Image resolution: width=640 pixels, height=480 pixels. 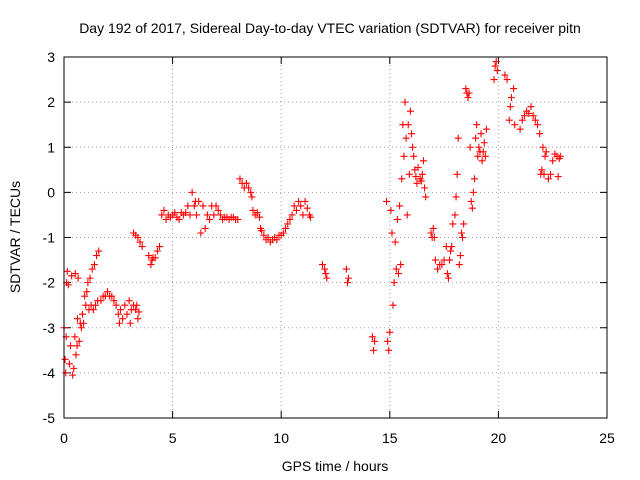 What do you see at coordinates (51, 147) in the screenshot?
I see `y-tick-label: 1` at bounding box center [51, 147].